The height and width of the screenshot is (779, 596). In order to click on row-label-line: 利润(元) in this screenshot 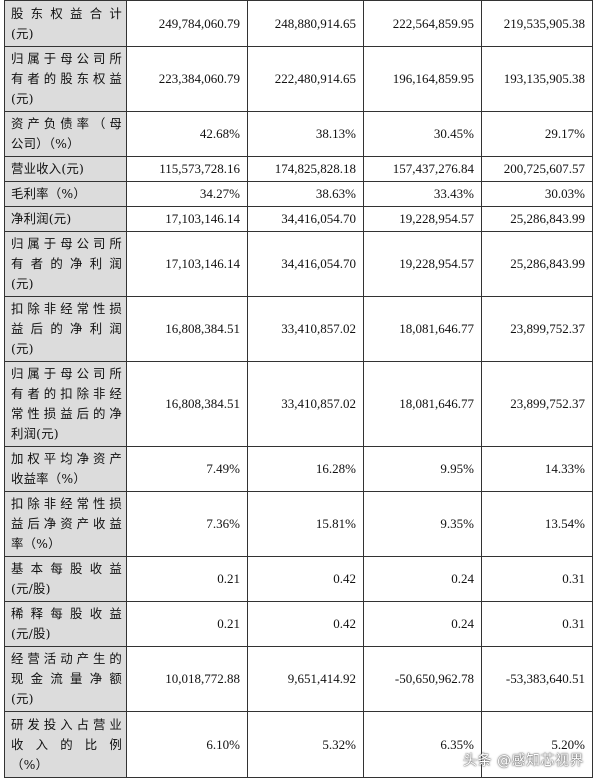, I will do `click(35, 433)`.